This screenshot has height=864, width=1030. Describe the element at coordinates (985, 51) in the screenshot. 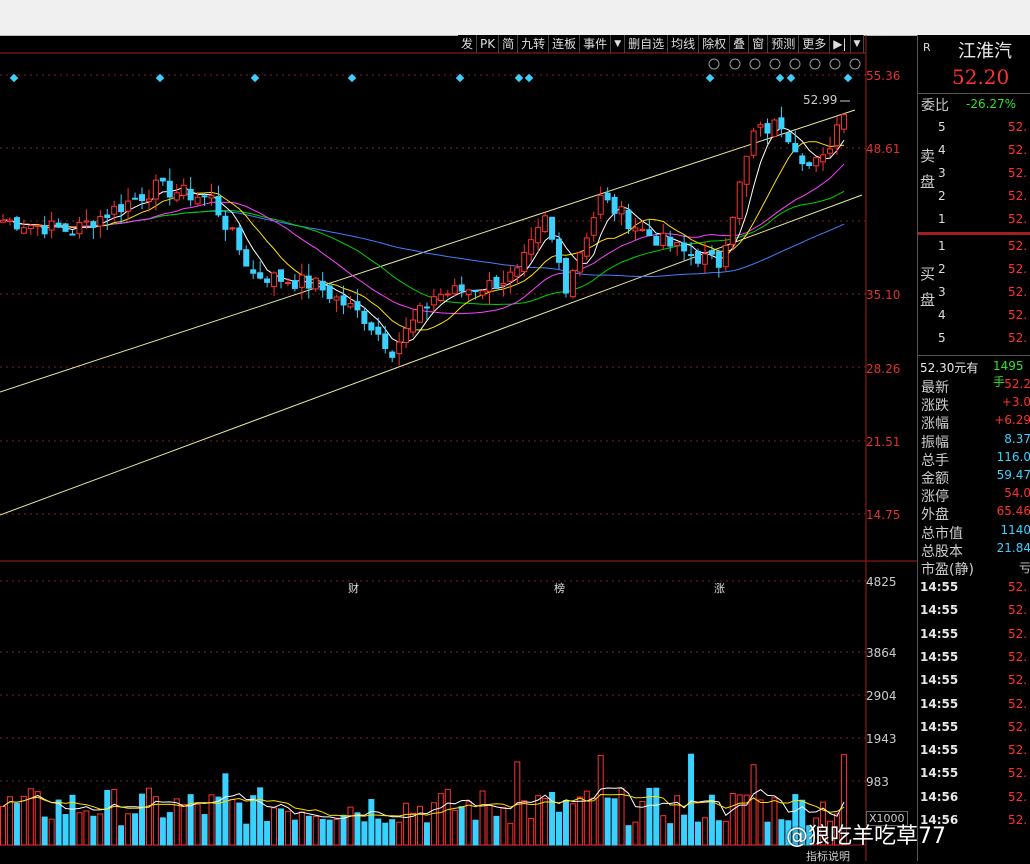

I see `stock-name: 江淮汽` at that location.